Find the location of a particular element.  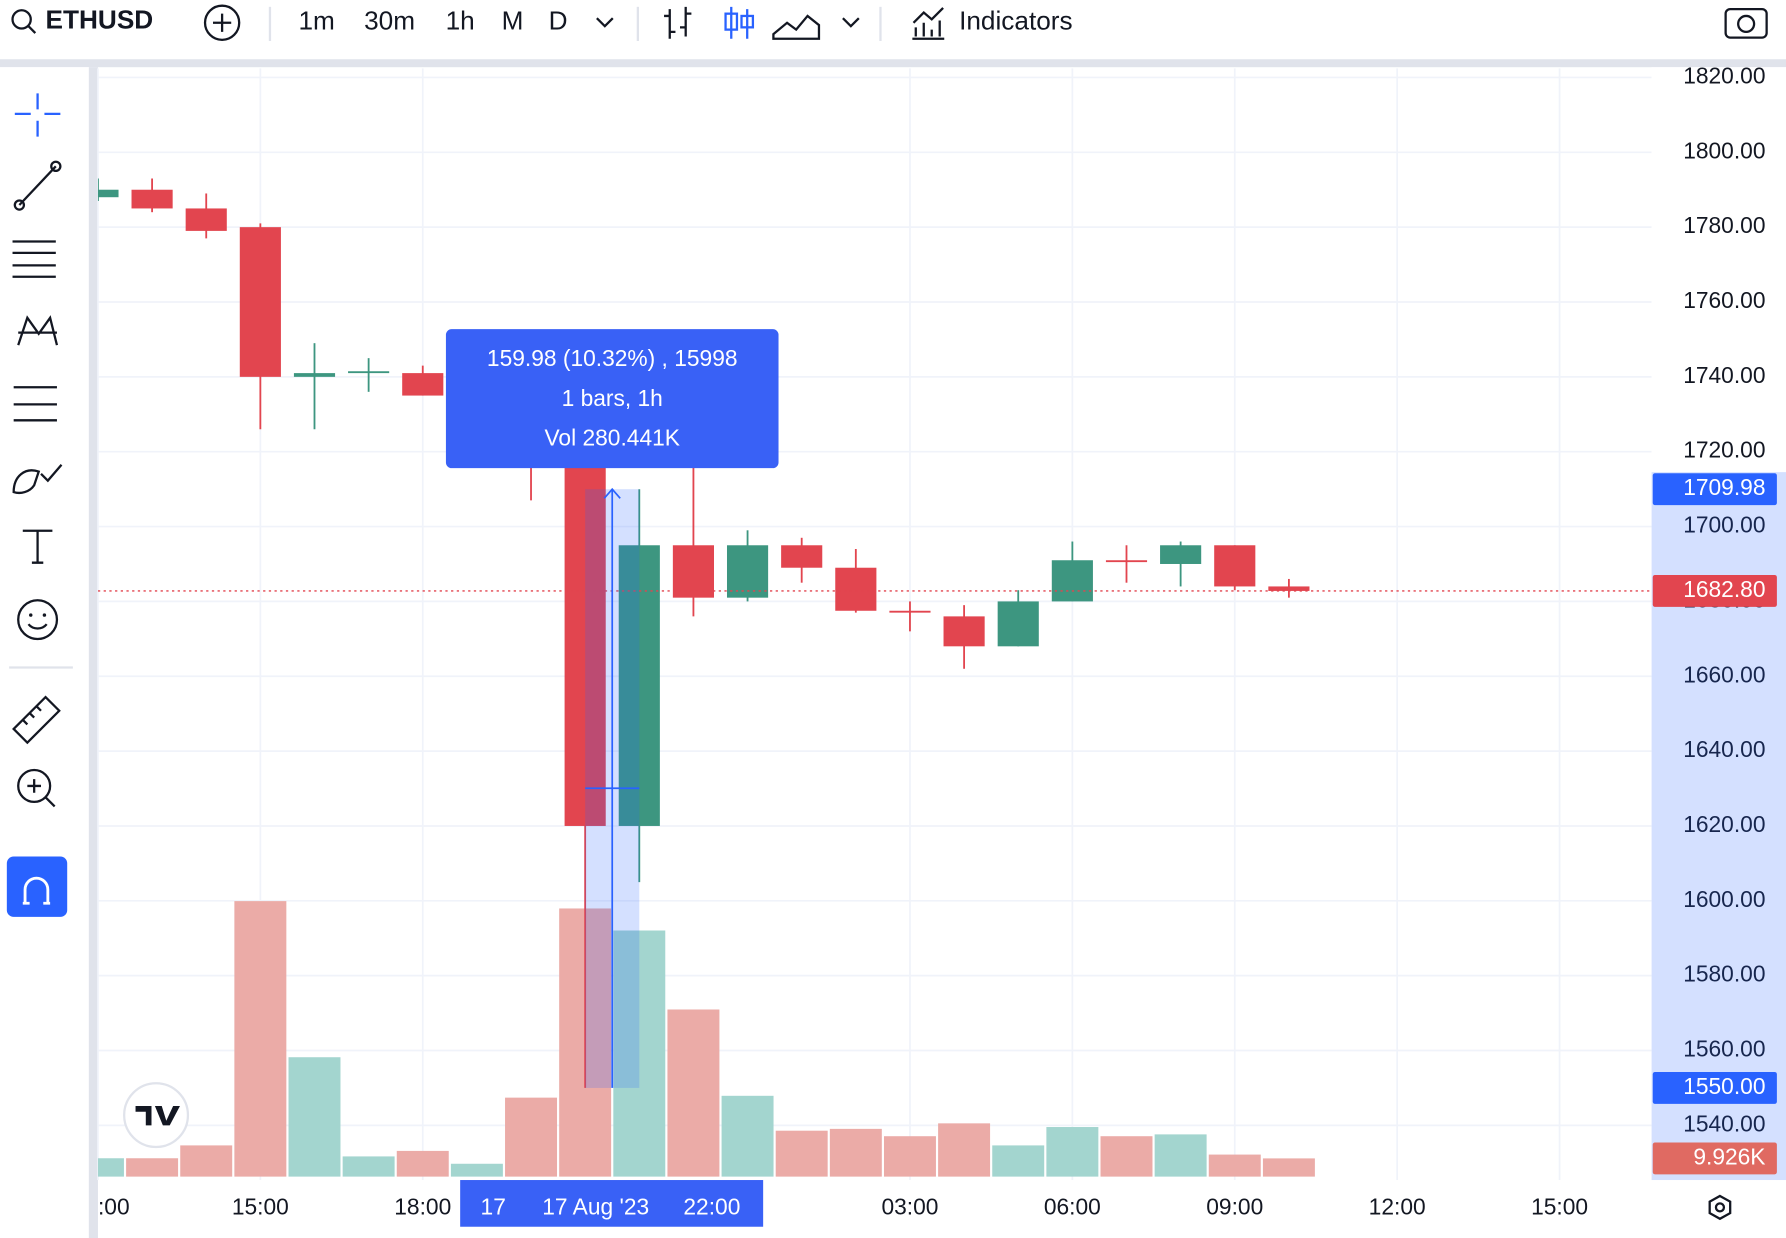

y-tick-label: 1620.00 is located at coordinates (1724, 824).